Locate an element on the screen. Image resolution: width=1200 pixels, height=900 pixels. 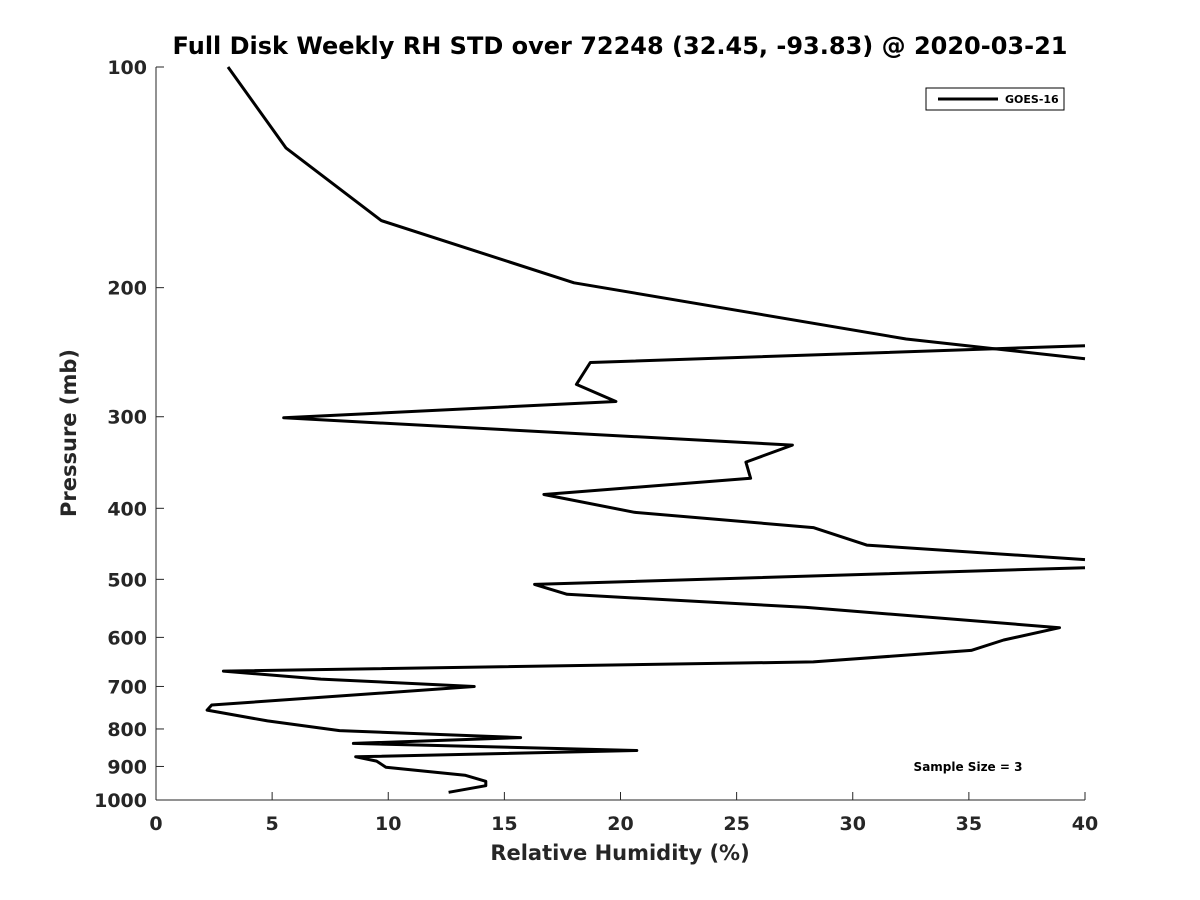
x-tick-label: 40 is located at coordinates (1085, 824).